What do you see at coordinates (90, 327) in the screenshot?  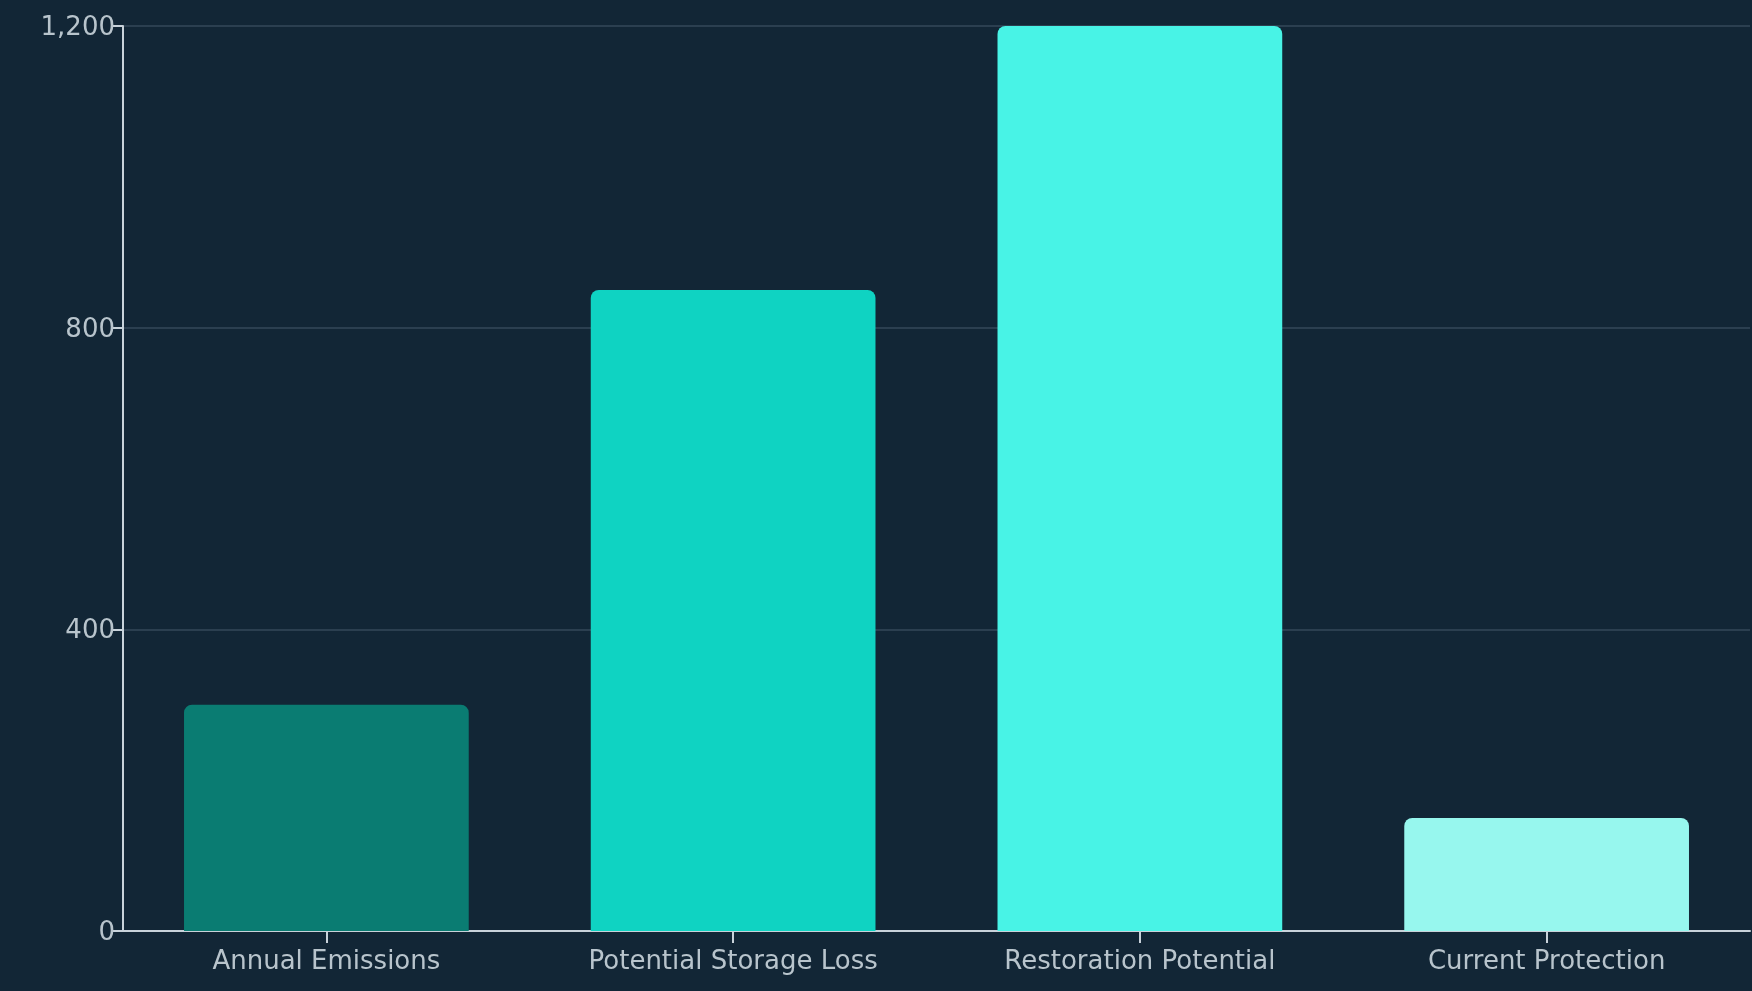 I see `y-tick-label: 800` at bounding box center [90, 327].